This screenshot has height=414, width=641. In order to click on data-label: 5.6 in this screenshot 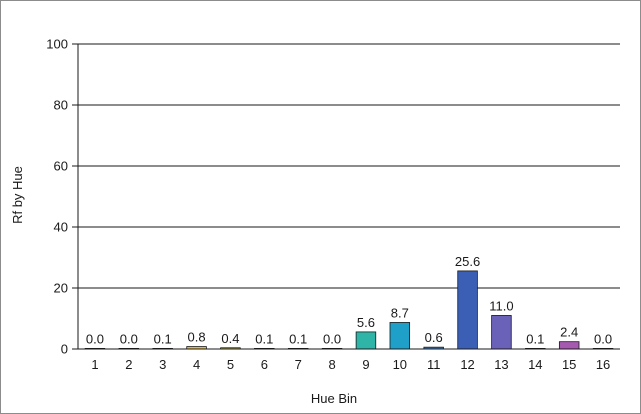, I will do `click(366, 322)`.